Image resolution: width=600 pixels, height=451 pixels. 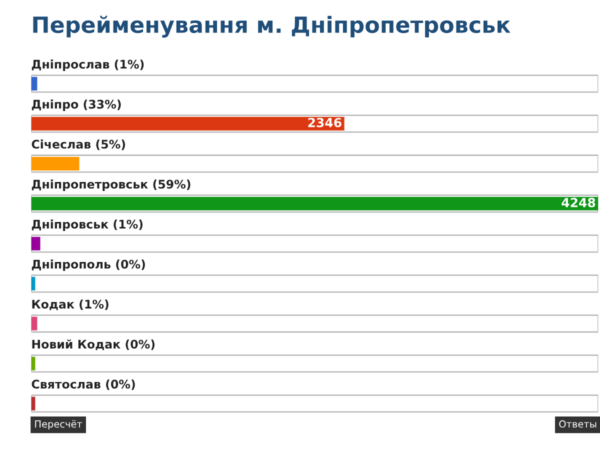 What do you see at coordinates (579, 203) in the screenshot?
I see `data-label: 4248` at bounding box center [579, 203].